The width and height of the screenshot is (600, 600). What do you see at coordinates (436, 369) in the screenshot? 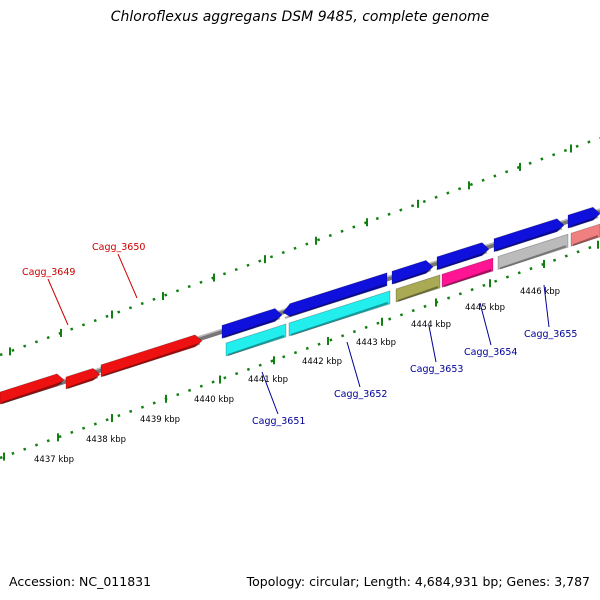
I see `gene-label: Cagg_3653` at bounding box center [436, 369].